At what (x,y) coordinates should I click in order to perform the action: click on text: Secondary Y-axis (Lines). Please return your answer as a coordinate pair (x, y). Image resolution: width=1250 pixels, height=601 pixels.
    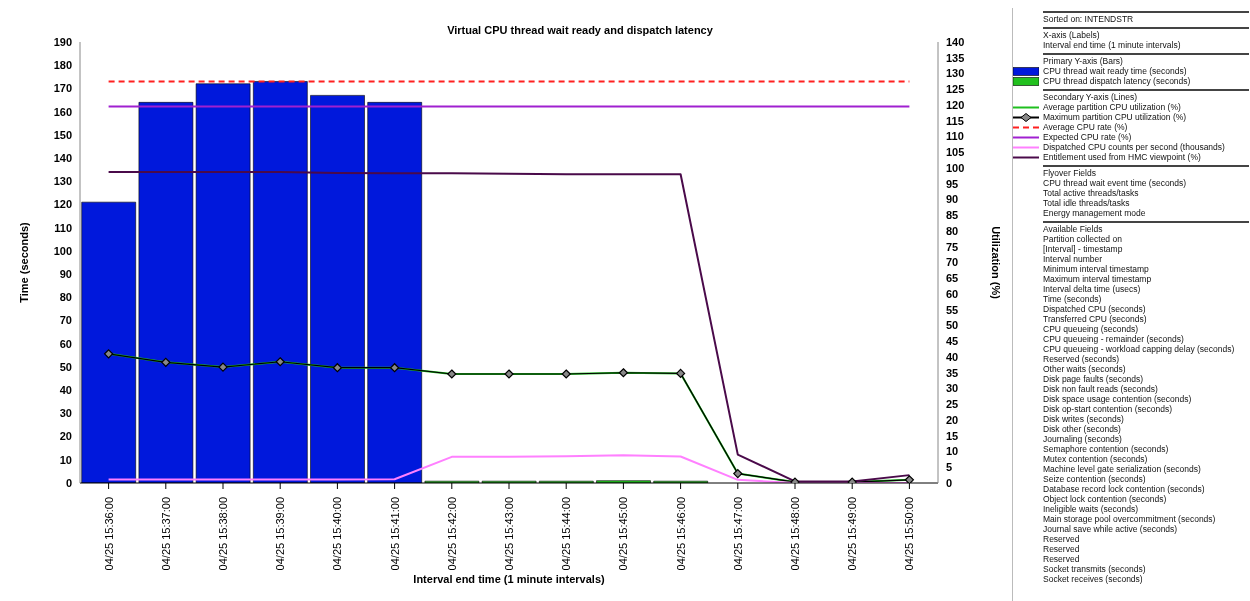
    Looking at the image, I should click on (1146, 95).